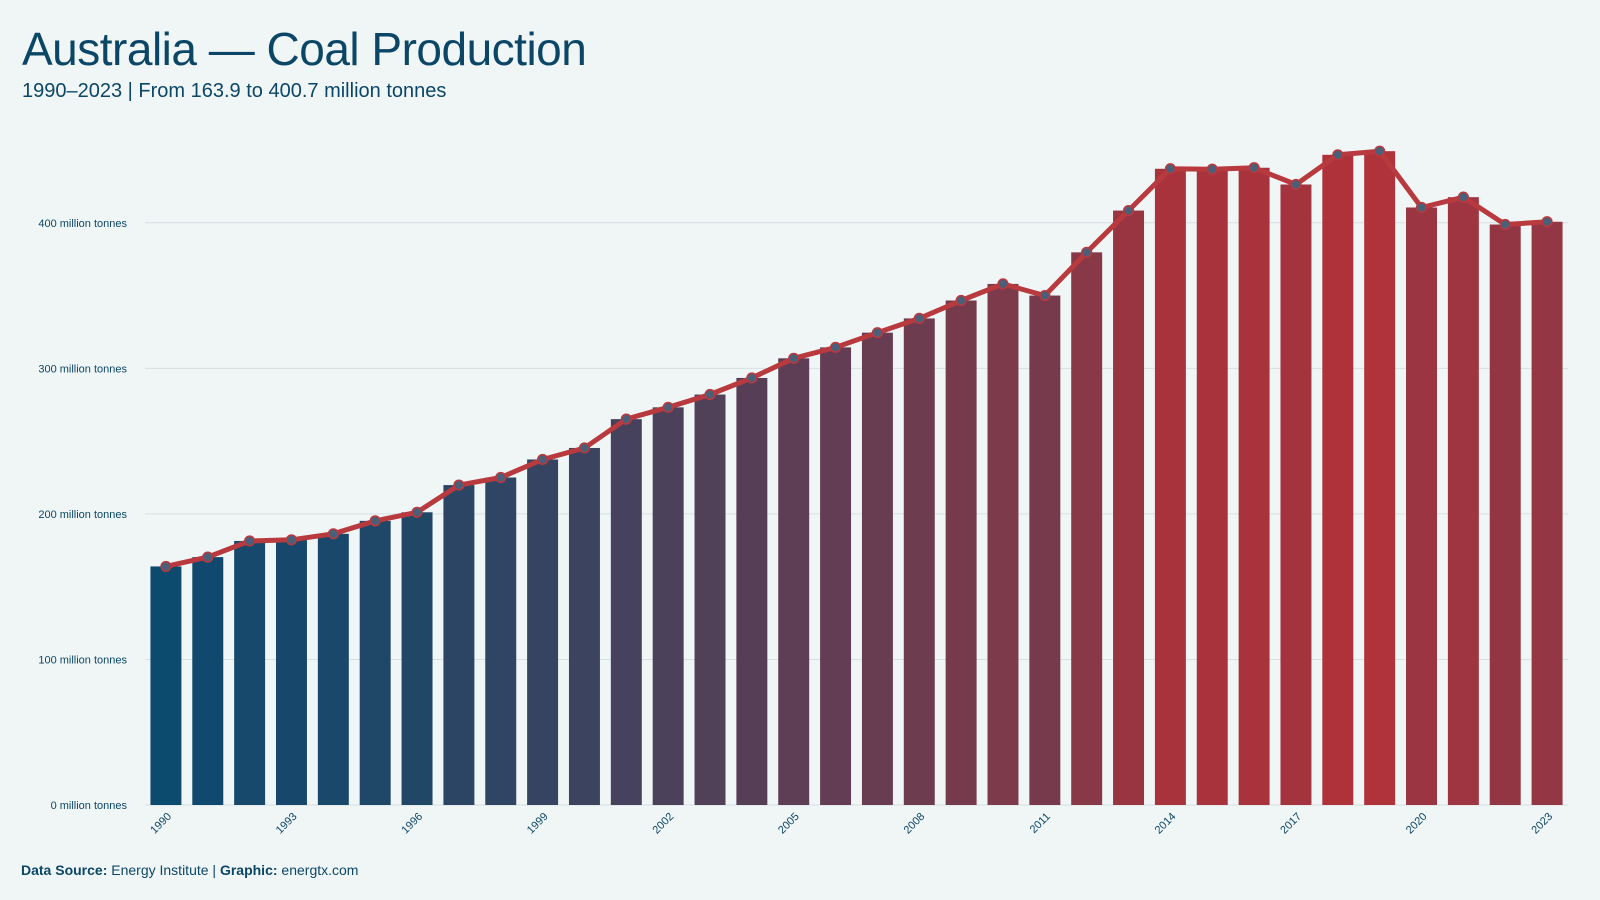  What do you see at coordinates (412, 824) in the screenshot?
I see `x-tick-label: 1996` at bounding box center [412, 824].